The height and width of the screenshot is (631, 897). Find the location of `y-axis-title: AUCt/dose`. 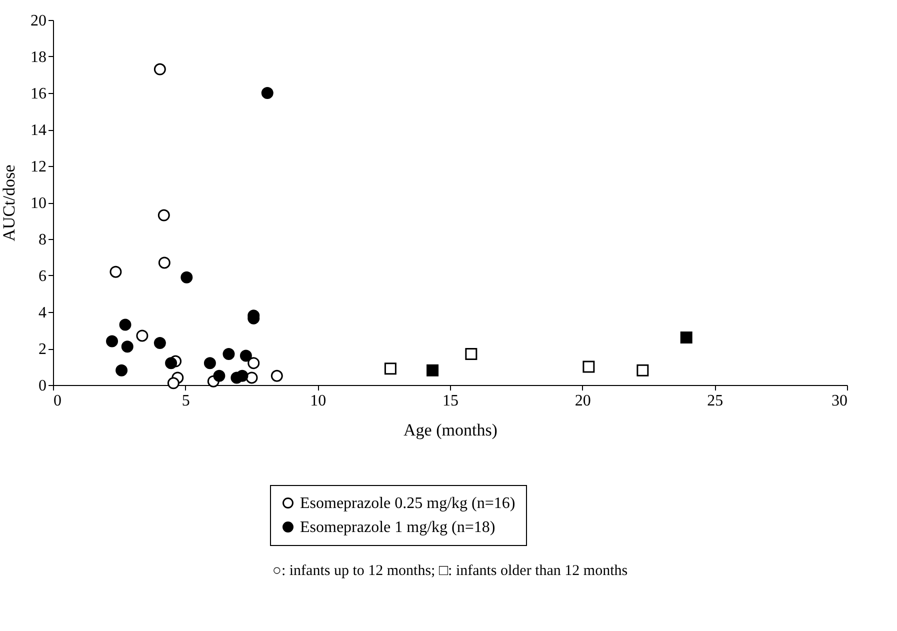

y-axis-title: AUCt/dose is located at coordinates (9, 203).